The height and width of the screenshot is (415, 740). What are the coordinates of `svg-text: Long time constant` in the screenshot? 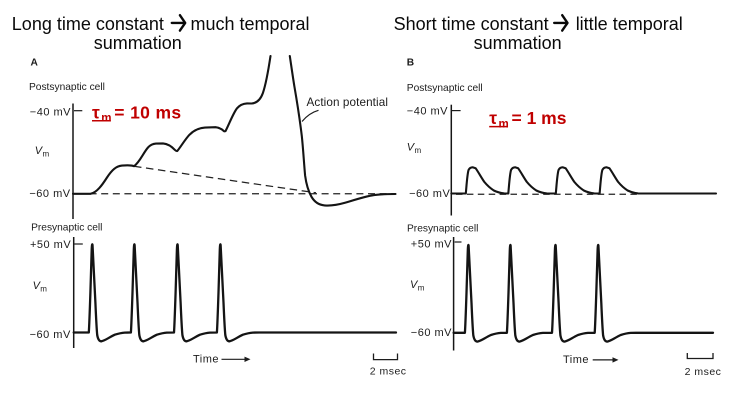 It's located at (88, 24).